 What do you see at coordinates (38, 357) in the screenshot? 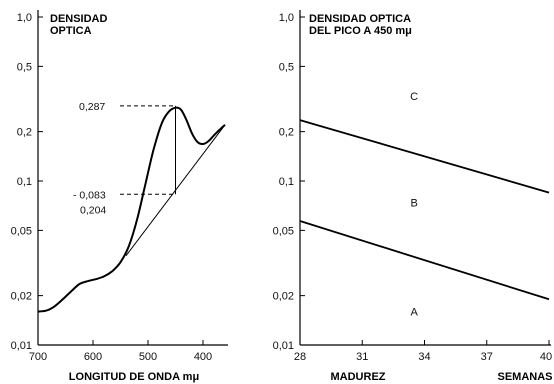
I see `left-x-tick-label: 700` at bounding box center [38, 357].